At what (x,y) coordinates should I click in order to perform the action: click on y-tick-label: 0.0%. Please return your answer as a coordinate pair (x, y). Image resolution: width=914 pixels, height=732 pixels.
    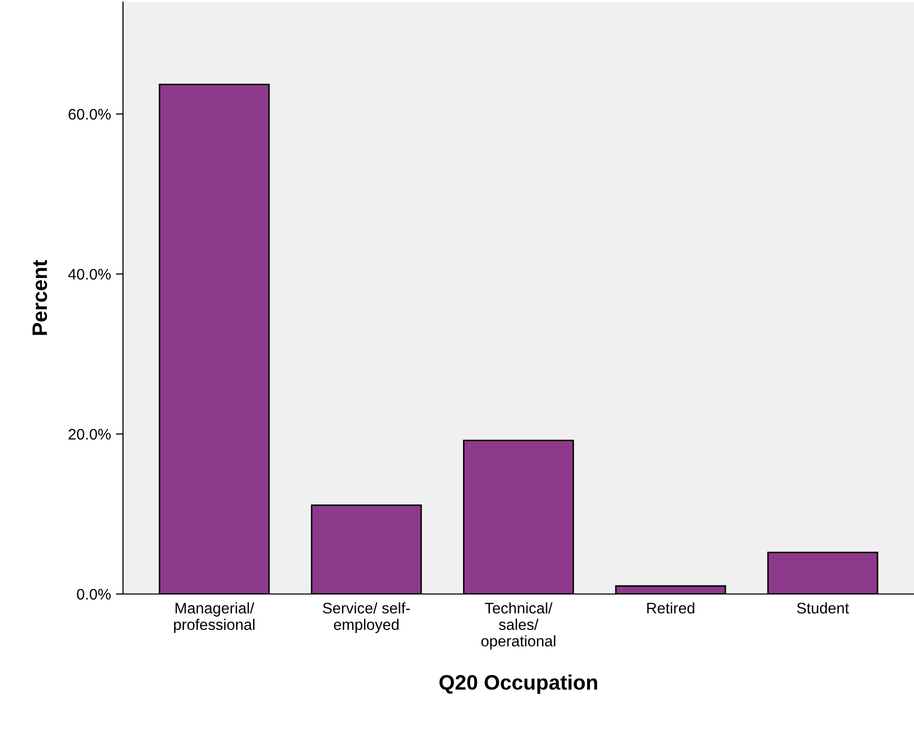
    Looking at the image, I should click on (93, 594).